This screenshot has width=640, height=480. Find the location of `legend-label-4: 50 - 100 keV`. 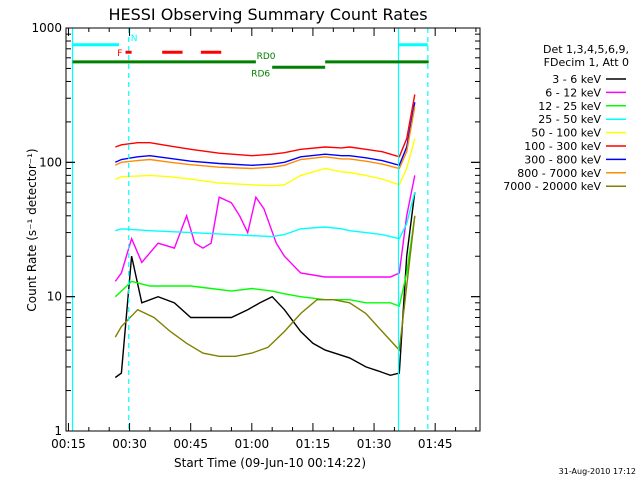

legend-label-4: 50 - 100 keV is located at coordinates (566, 133).